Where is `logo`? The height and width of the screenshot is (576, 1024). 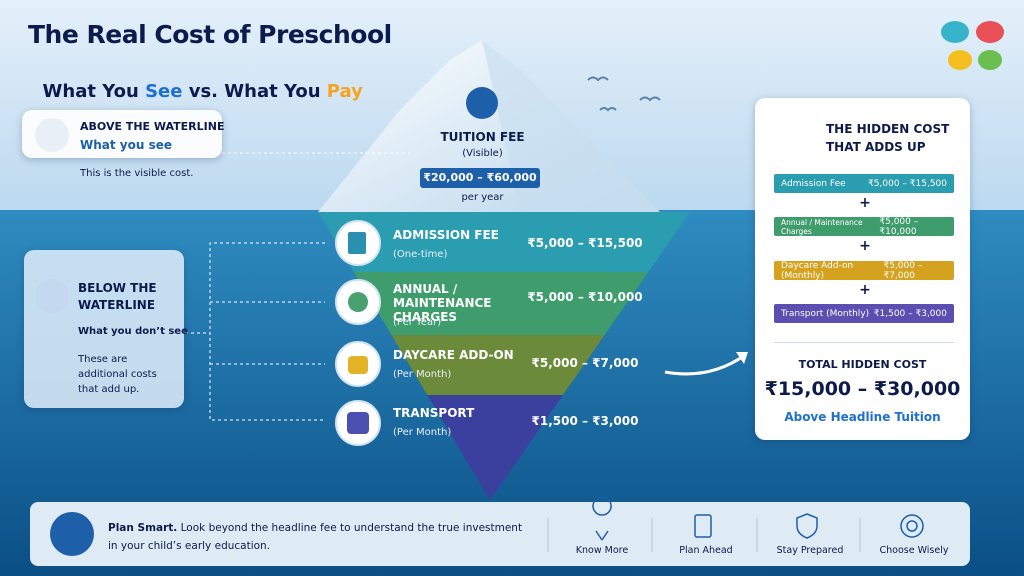
logo is located at coordinates (972, 45).